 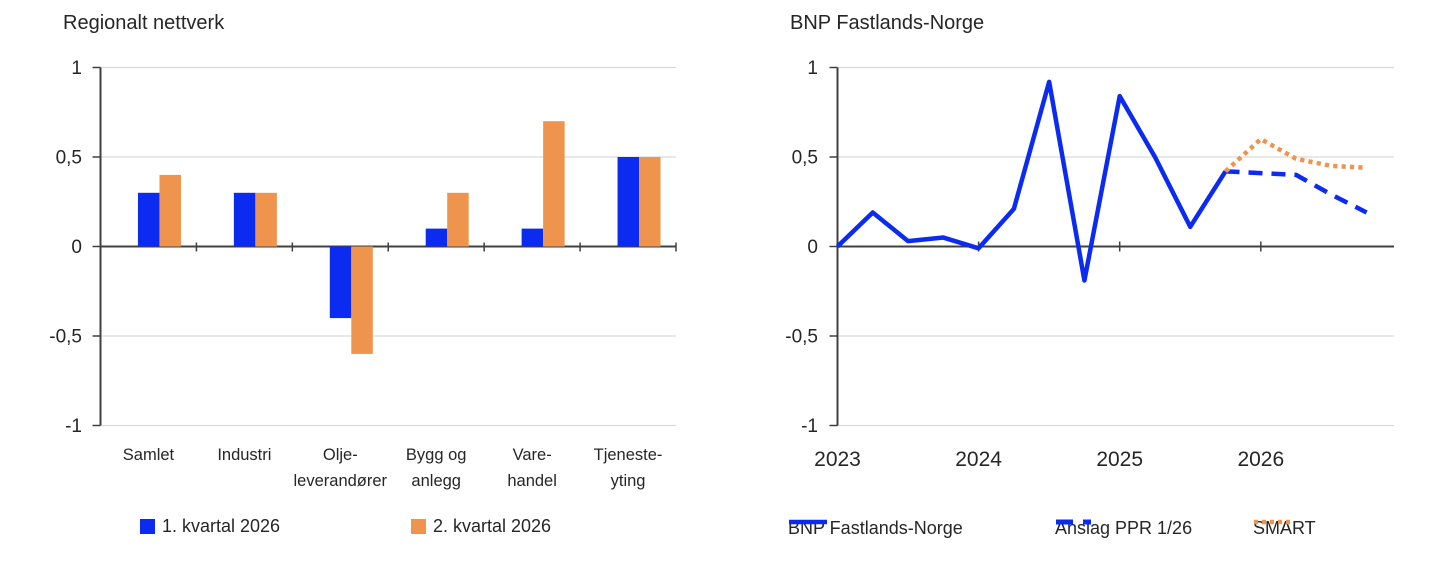 What do you see at coordinates (144, 23) in the screenshot?
I see `bar-chart-title: Regionalt nettverk` at bounding box center [144, 23].